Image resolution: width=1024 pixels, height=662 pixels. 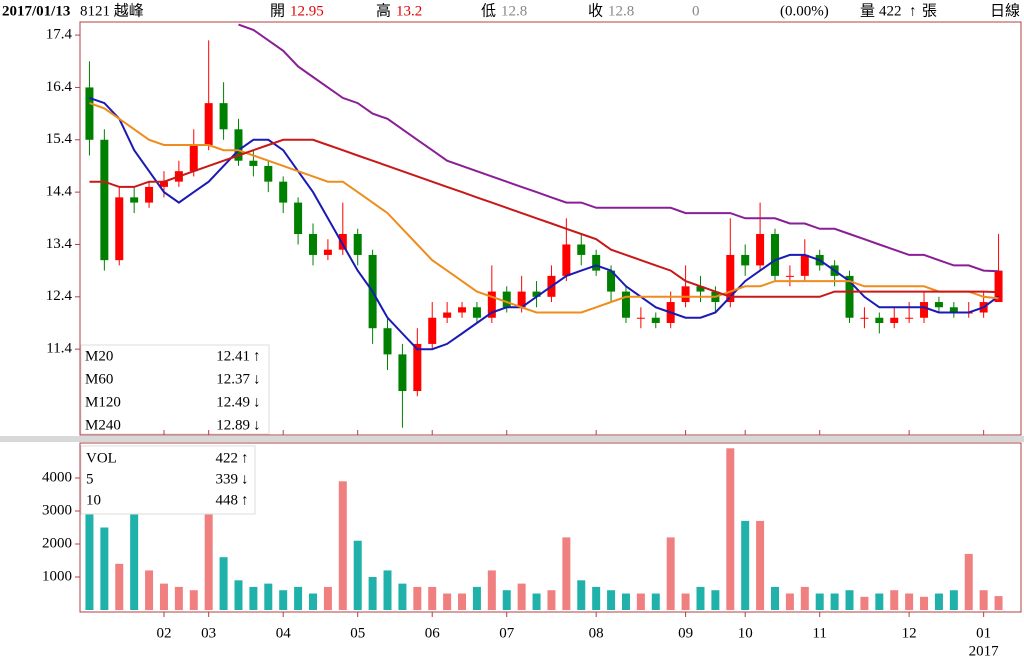 I want to click on year-label: 2017, so click(x=984, y=651).